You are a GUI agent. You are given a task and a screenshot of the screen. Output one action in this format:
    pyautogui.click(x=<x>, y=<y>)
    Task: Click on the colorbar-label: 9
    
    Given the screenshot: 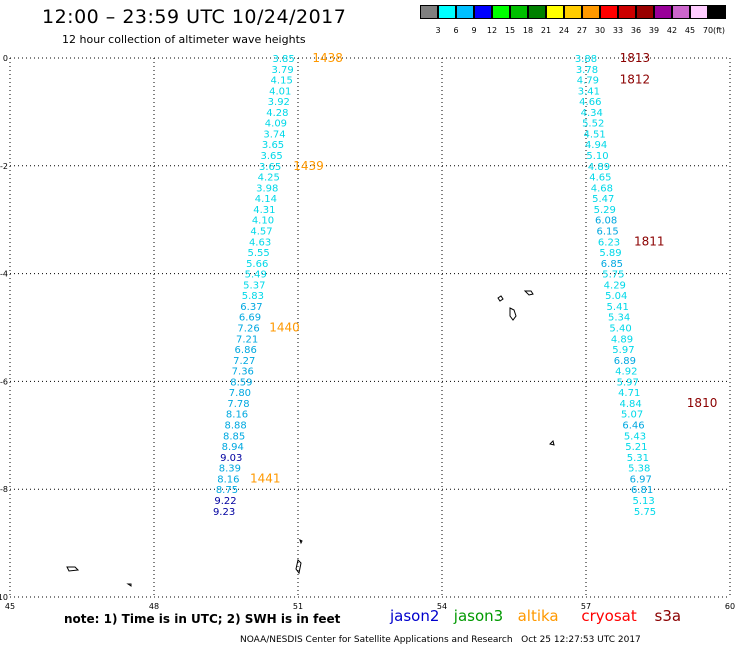 What is the action you would take?
    pyautogui.click(x=474, y=30)
    